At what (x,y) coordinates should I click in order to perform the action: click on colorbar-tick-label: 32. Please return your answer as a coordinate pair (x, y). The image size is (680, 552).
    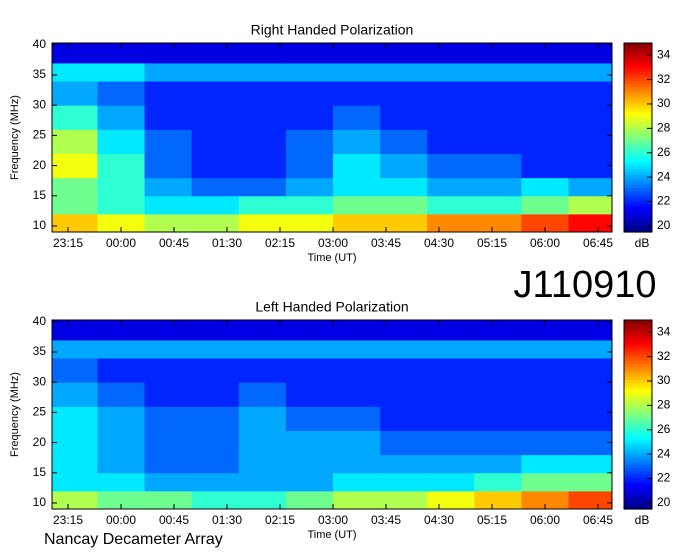
    Looking at the image, I should click on (664, 356).